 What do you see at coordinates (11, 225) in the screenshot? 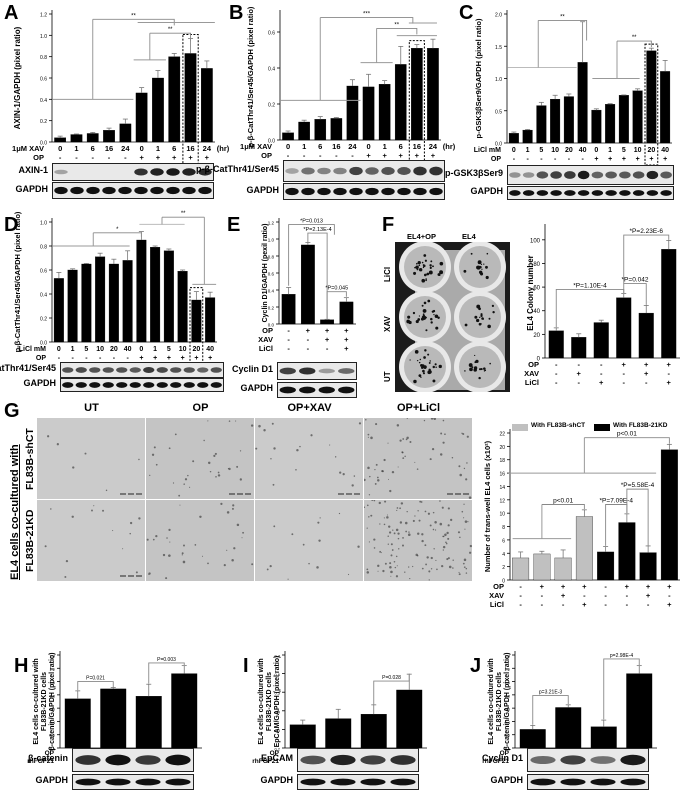
I see `panel-label-d: D` at bounding box center [11, 225].